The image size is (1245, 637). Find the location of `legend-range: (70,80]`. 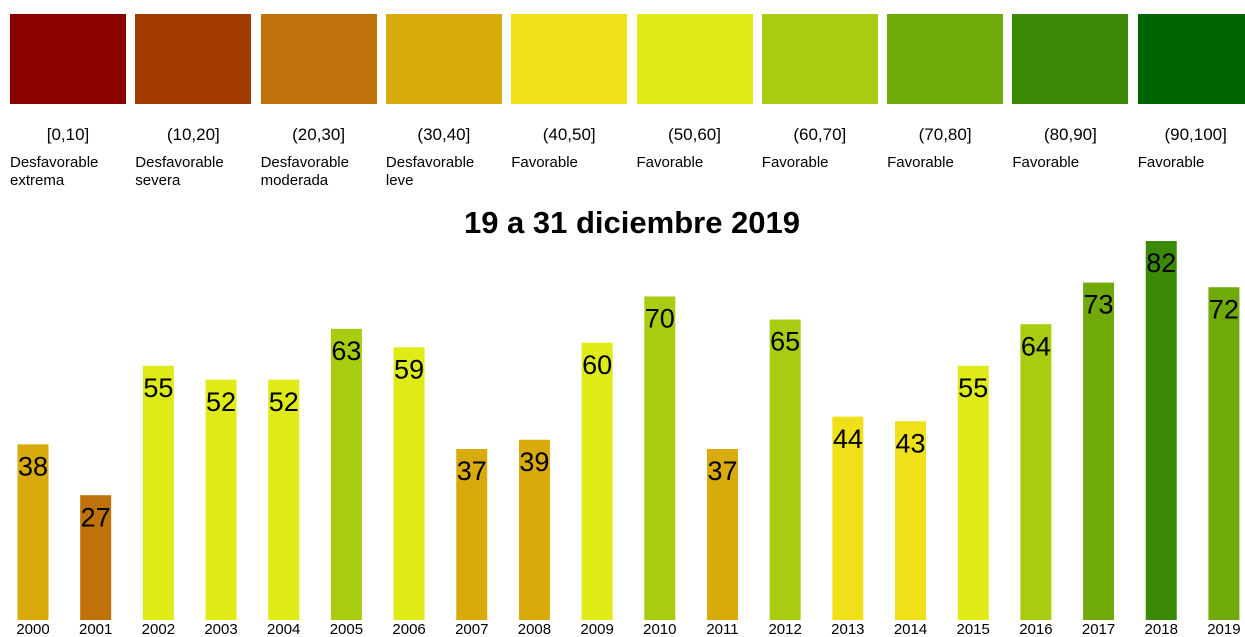

legend-range: (70,80] is located at coordinates (945, 134).